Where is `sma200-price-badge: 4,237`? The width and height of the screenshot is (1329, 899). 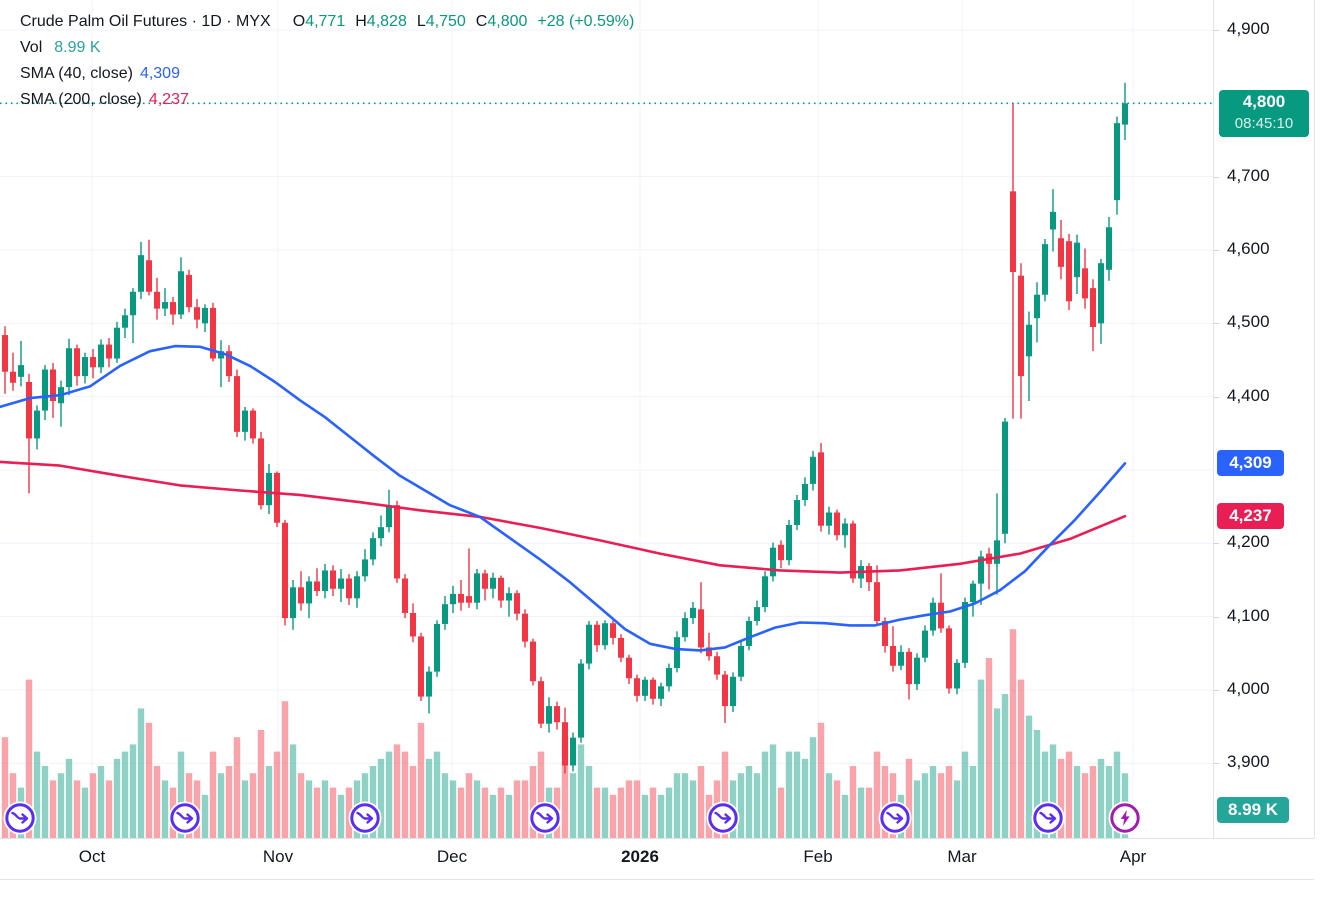 sma200-price-badge: 4,237 is located at coordinates (1250, 516).